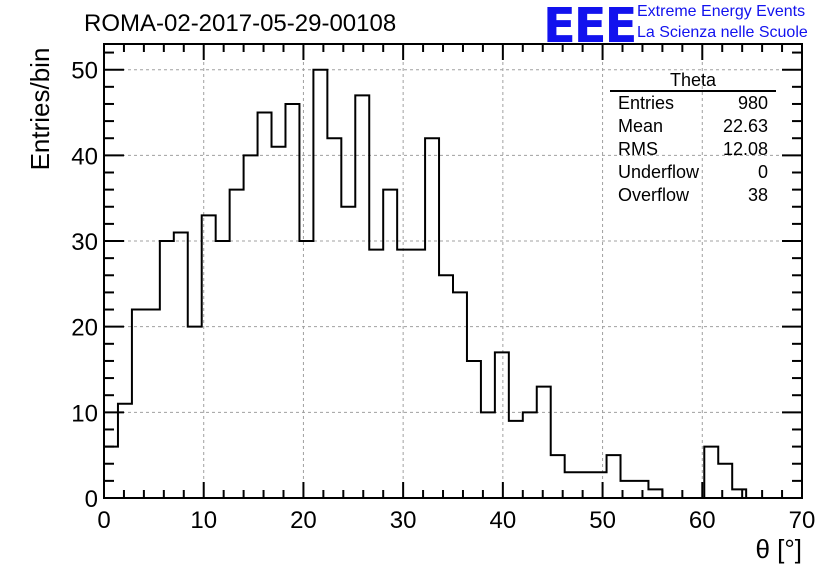  What do you see at coordinates (693, 195) in the screenshot?
I see `stats-row-overflow: Overflow 38` at bounding box center [693, 195].